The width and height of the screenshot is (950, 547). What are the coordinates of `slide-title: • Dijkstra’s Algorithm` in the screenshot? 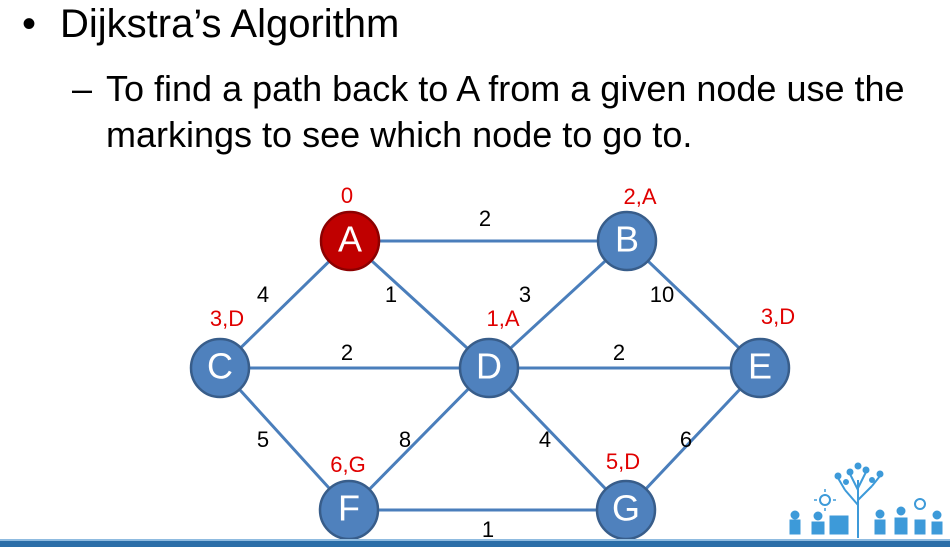 It's located at (210, 24).